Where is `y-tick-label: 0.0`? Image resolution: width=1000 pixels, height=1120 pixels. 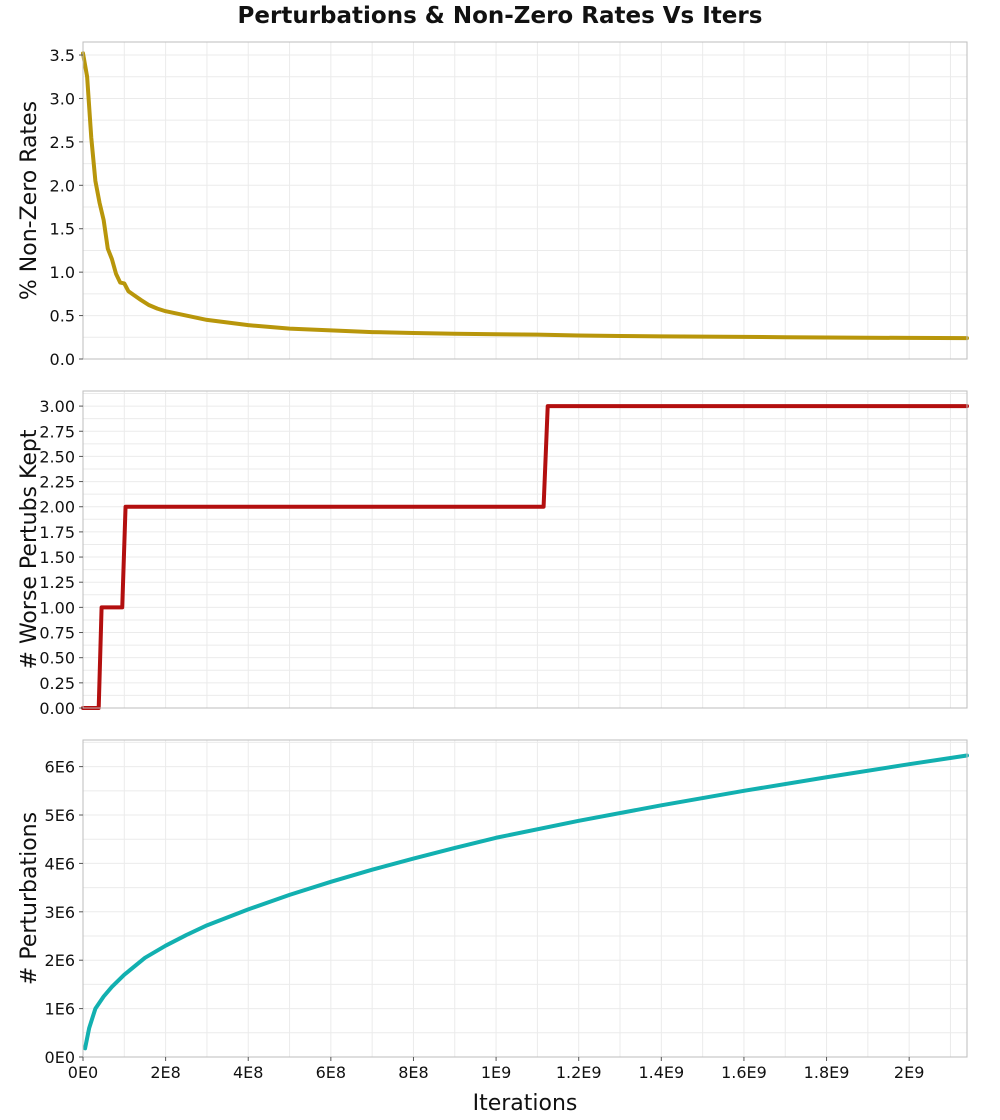
y-tick-label: 0.0 is located at coordinates (62, 359).